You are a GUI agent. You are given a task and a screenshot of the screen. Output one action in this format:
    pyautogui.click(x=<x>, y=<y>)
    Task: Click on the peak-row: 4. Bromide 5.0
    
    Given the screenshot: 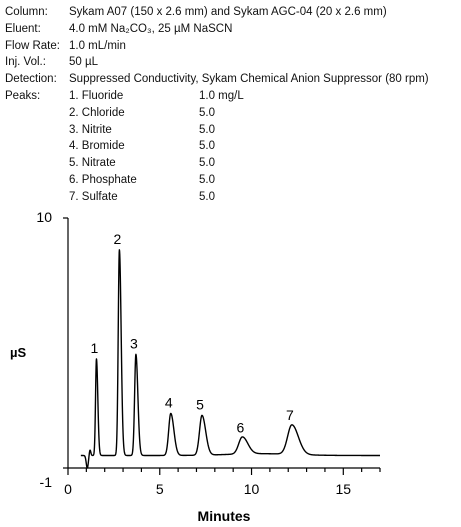 What is the action you would take?
    pyautogui.click(x=217, y=146)
    